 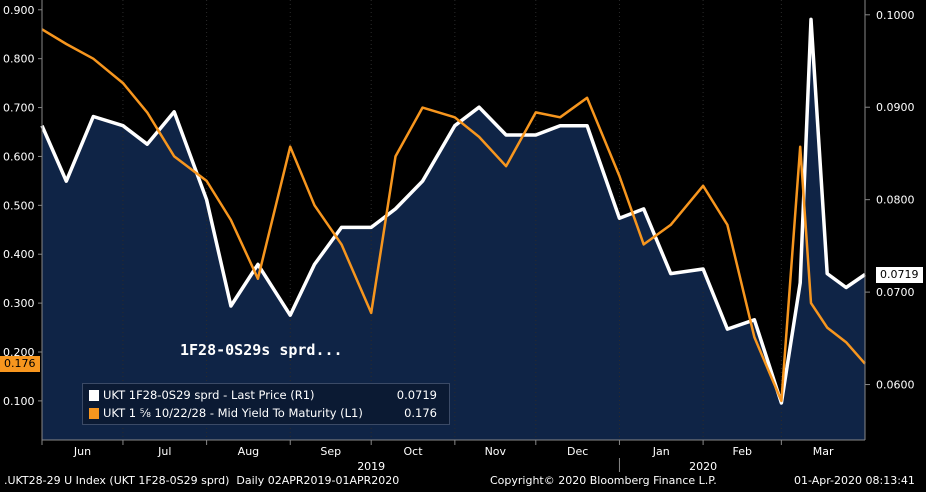 I want to click on legend-value-yield: 0.176, so click(x=420, y=413).